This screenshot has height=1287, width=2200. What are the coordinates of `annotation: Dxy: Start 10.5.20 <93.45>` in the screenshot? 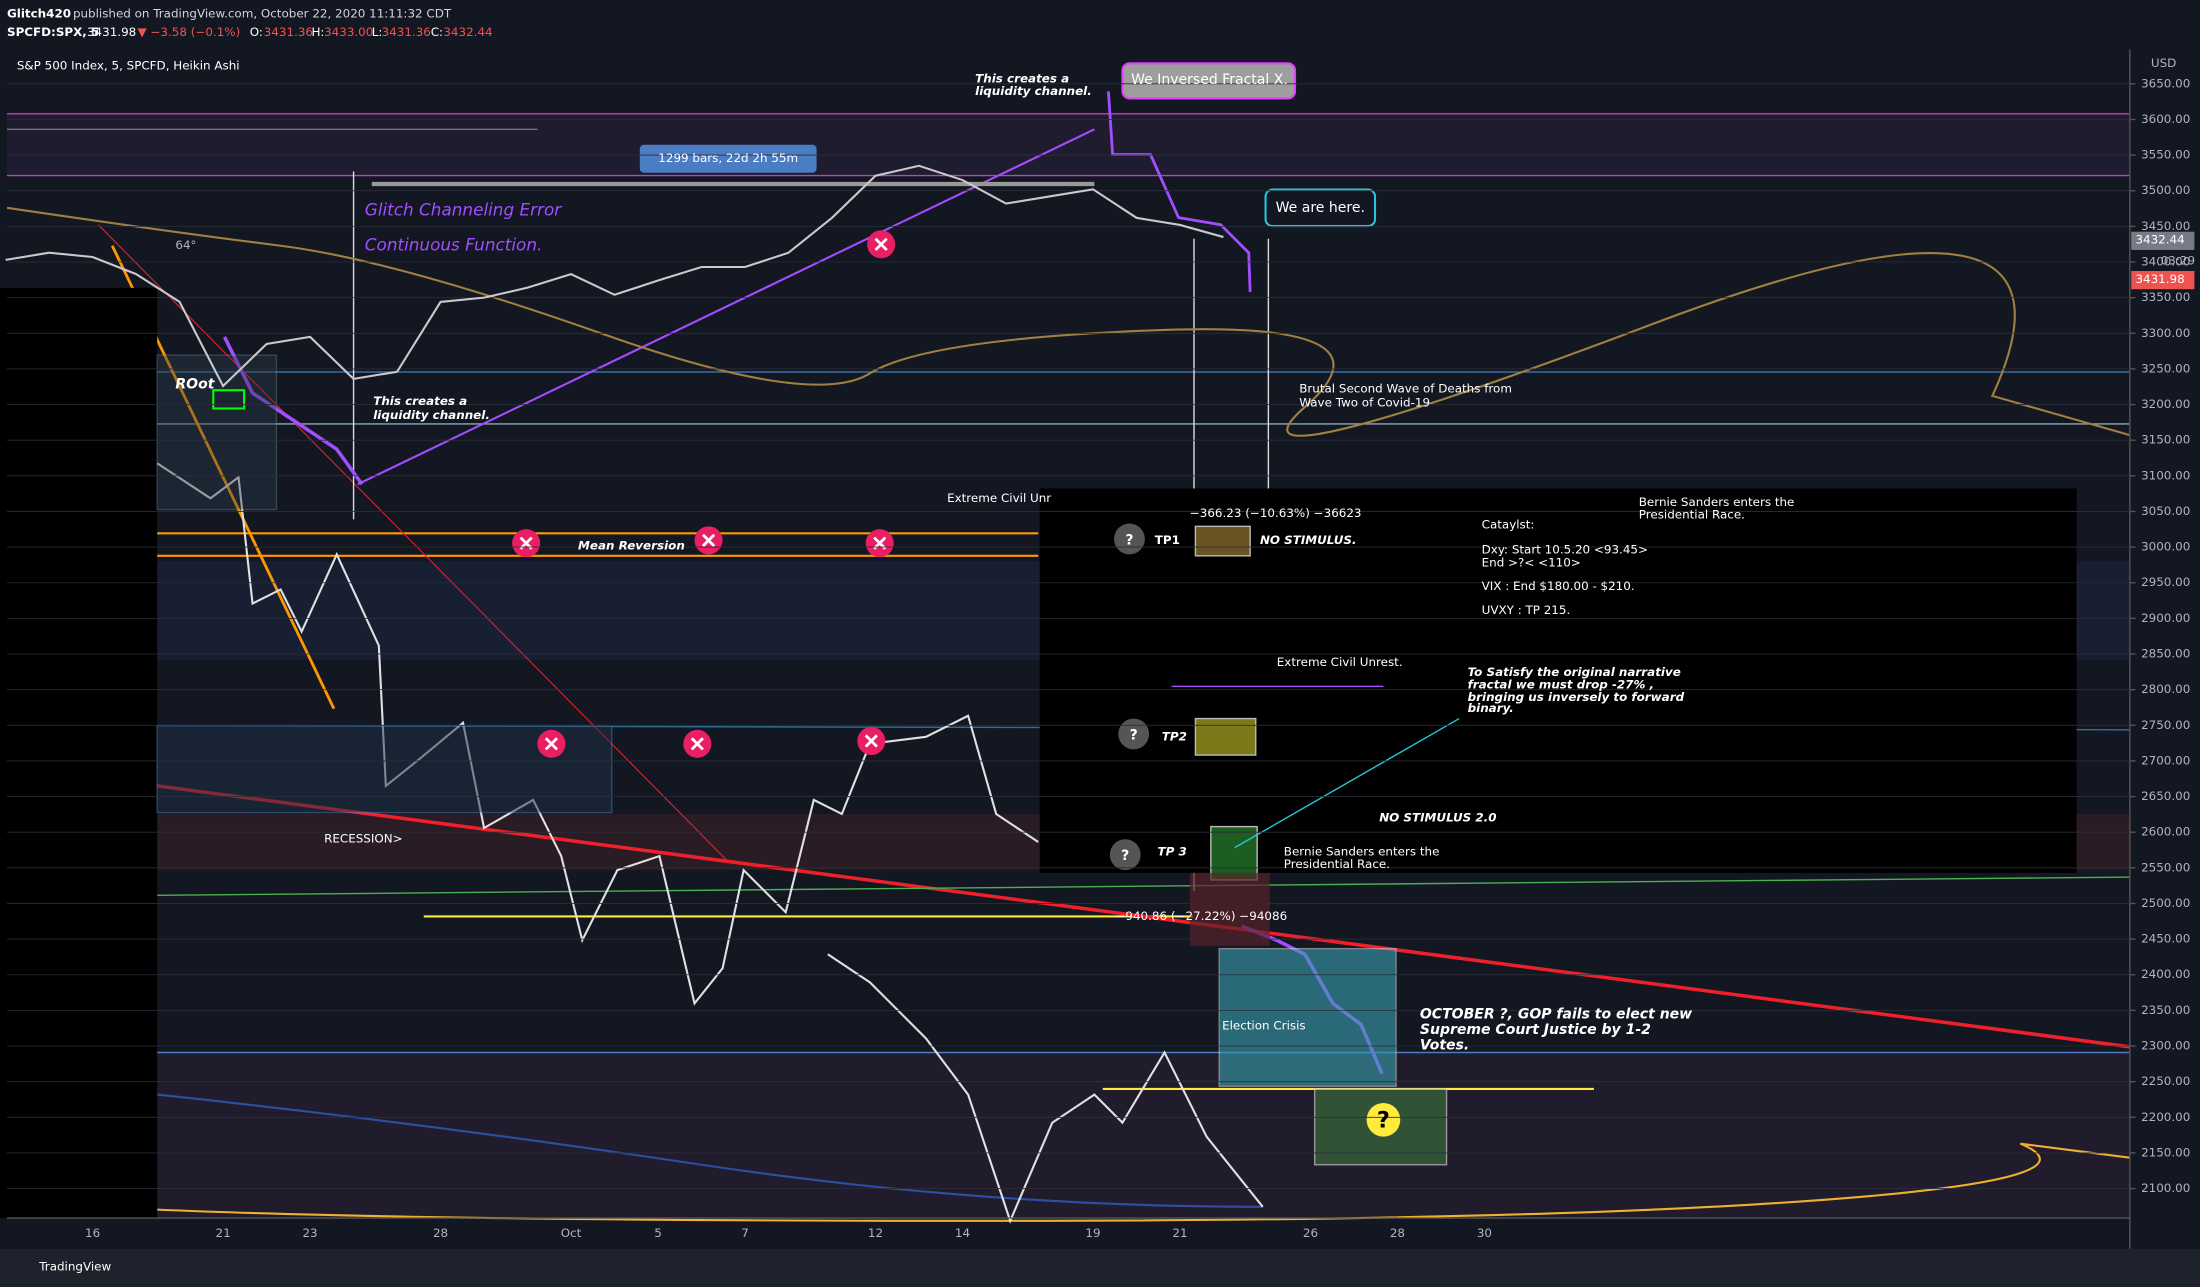 It's located at (1565, 550).